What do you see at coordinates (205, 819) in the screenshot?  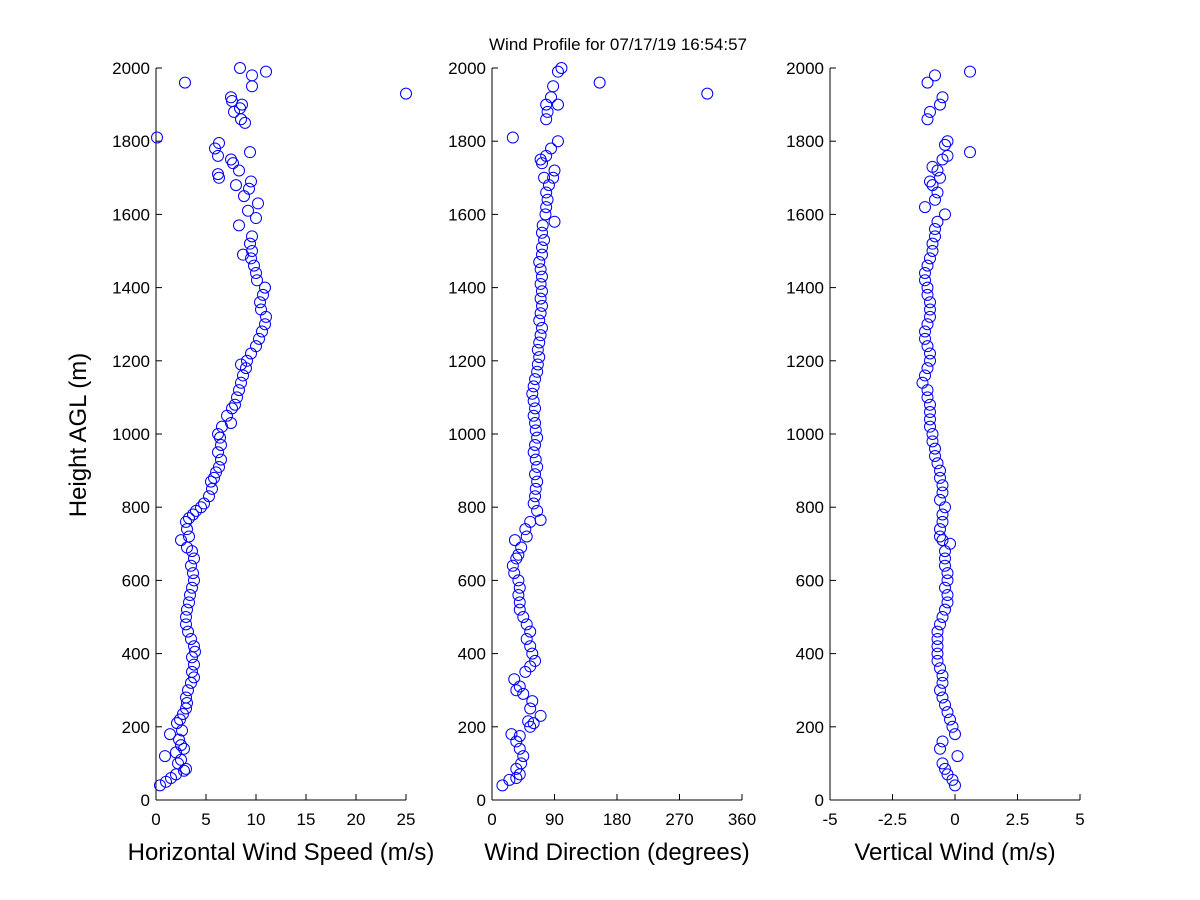 I see `x-tick-label: 5` at bounding box center [205, 819].